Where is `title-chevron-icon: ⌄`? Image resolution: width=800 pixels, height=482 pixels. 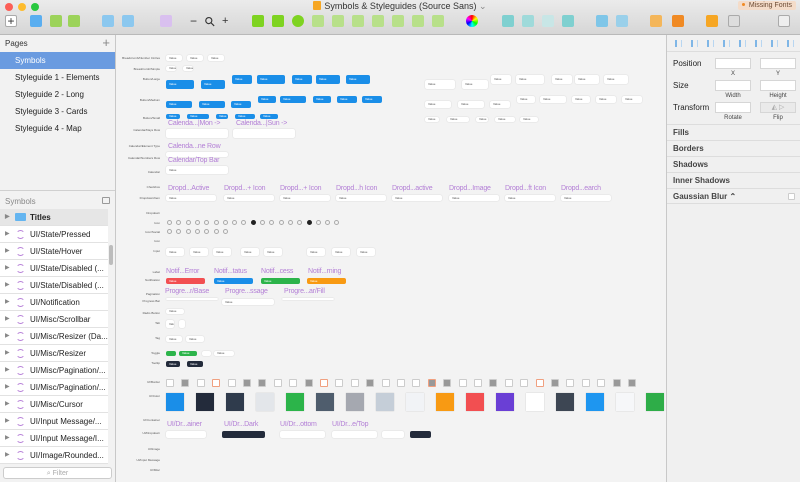
title-chevron-icon: ⌄ is located at coordinates (483, 6).